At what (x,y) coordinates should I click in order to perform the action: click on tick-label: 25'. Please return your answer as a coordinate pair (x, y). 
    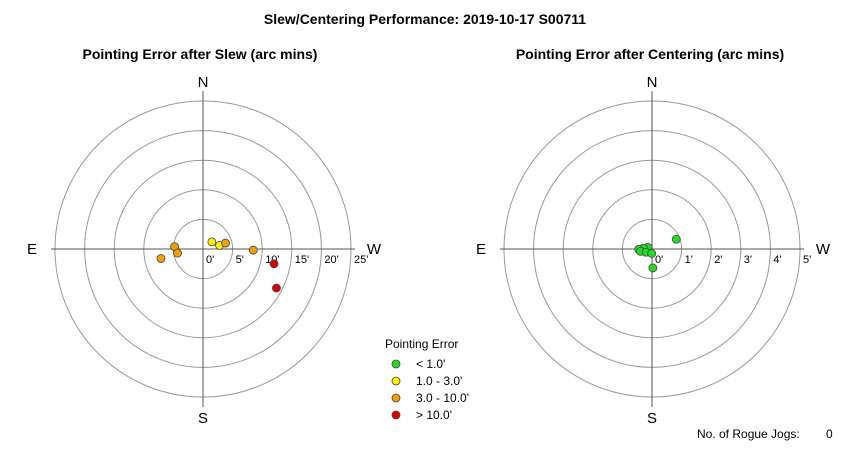
    Looking at the image, I should click on (361, 260).